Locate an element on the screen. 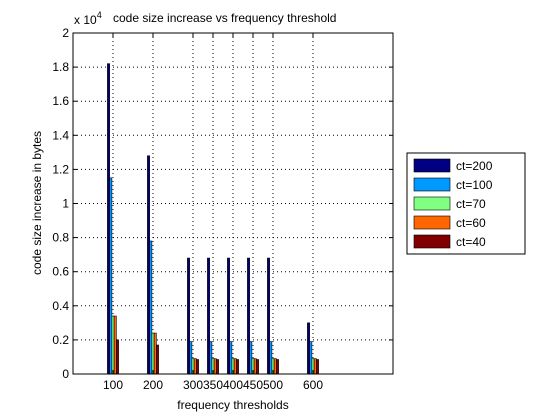 Image resolution: width=560 pixels, height=420 pixels. y-tick-label: 2 is located at coordinates (65, 33).